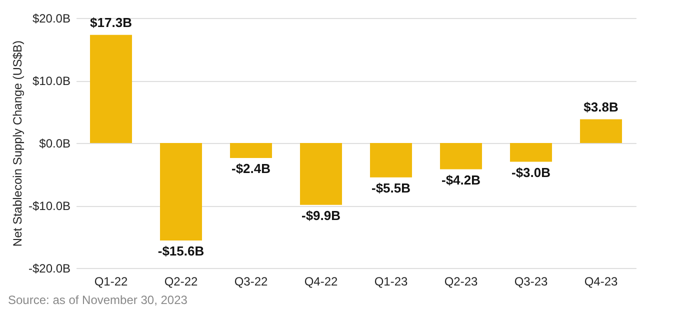  Describe the element at coordinates (461, 180) in the screenshot. I see `data-label: -$4.2B` at that location.